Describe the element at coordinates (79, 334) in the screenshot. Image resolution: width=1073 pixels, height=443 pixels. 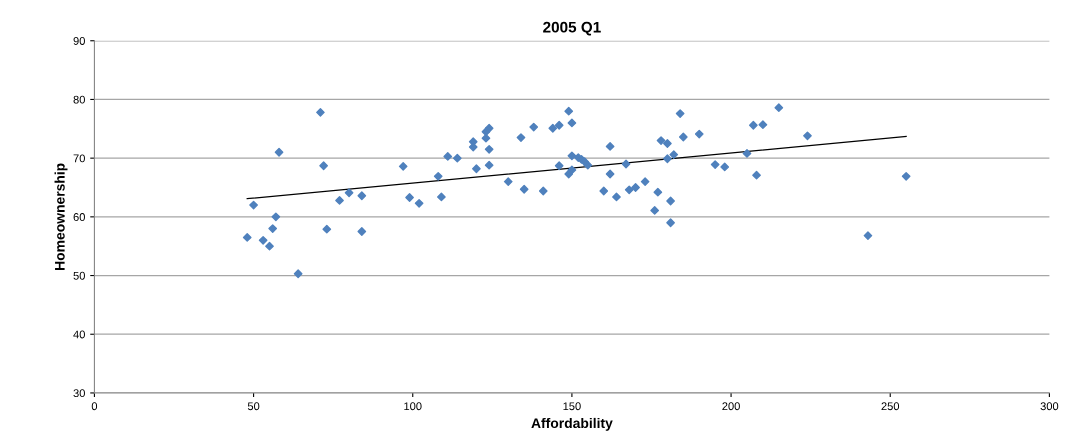
I see `y-tick-label: 40` at that location.